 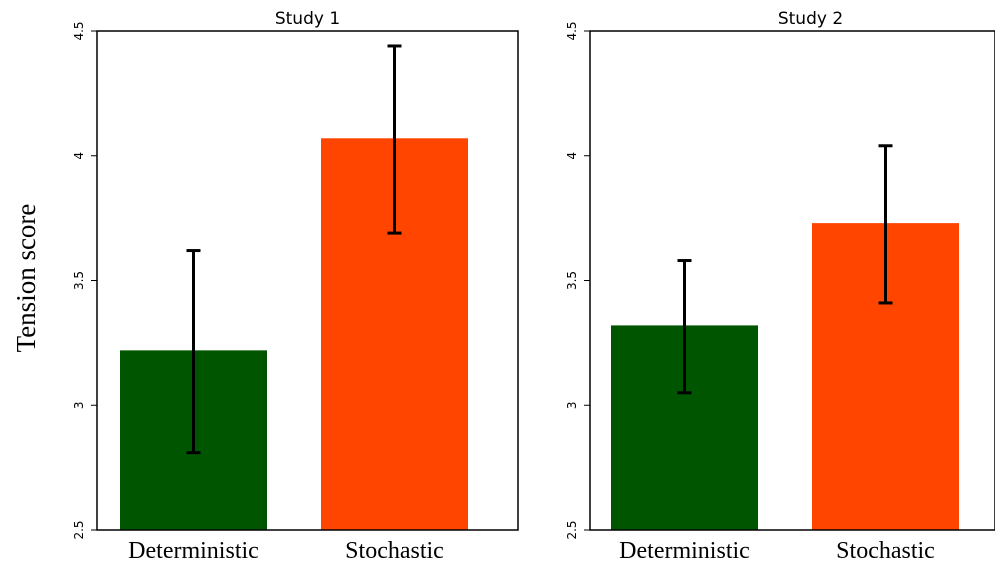 What do you see at coordinates (26, 278) in the screenshot?
I see `y-axis-title: Tension score` at bounding box center [26, 278].